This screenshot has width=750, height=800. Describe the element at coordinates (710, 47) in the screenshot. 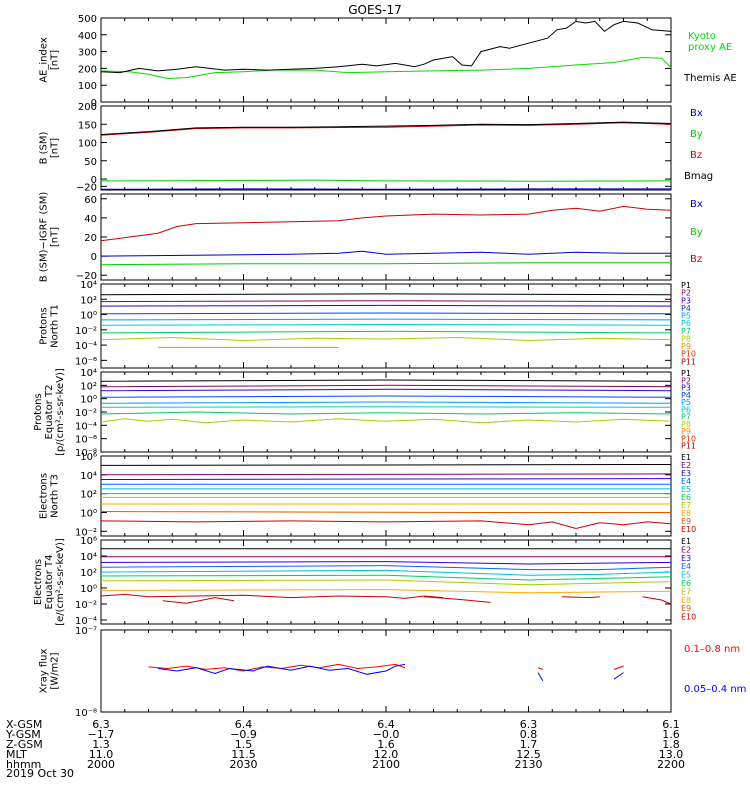

I see `legend-entry: proxy AE` at that location.